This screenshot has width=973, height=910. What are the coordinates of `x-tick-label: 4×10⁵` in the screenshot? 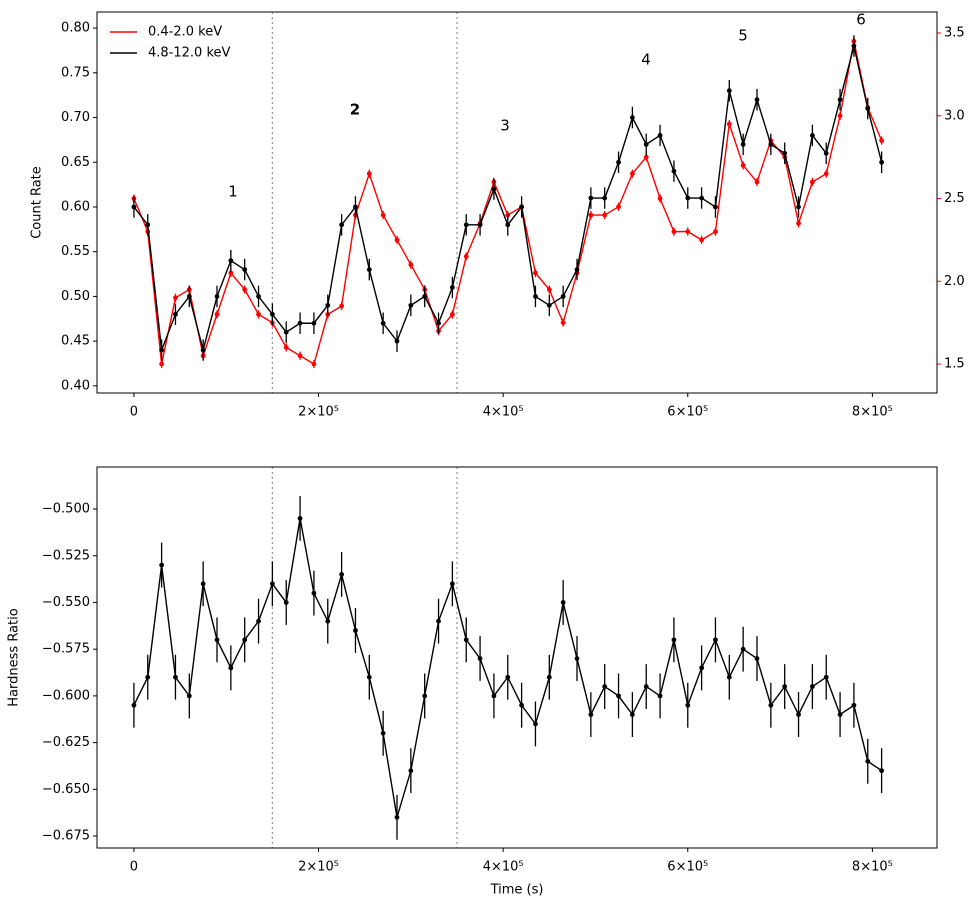 It's located at (503, 412).